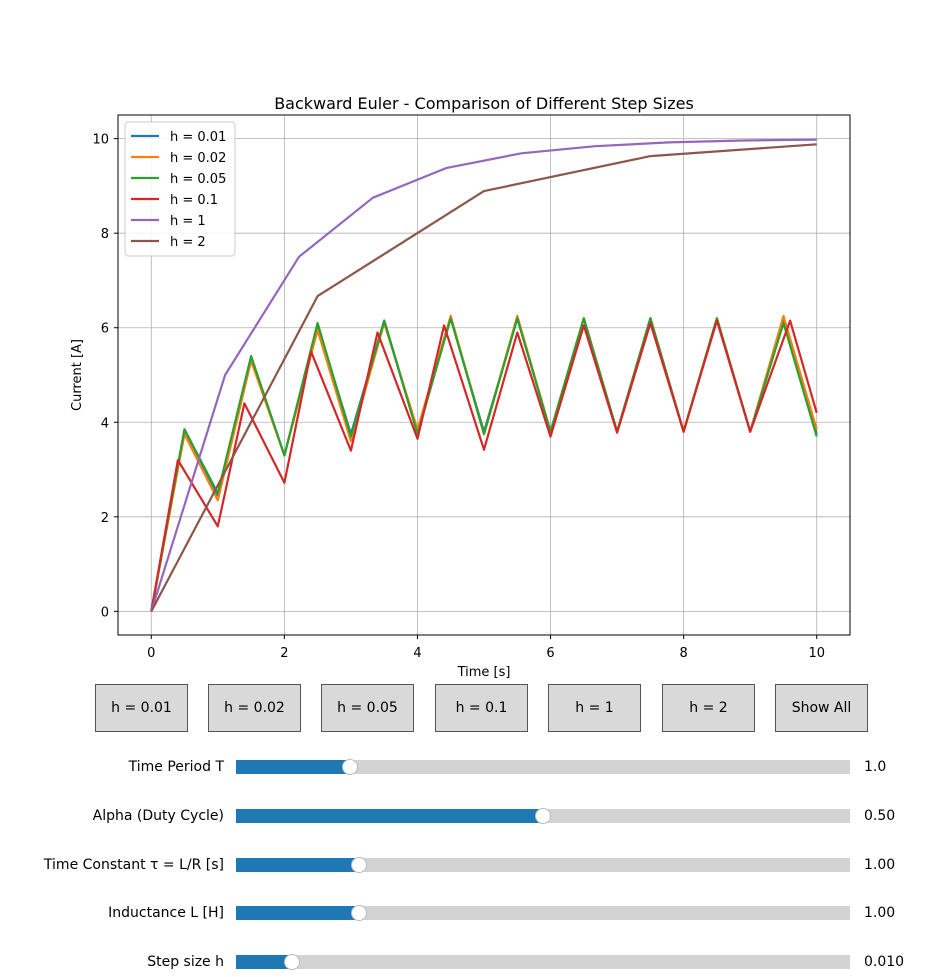 This screenshot has width=944, height=977. I want to click on x-tick-label: 2, so click(284, 653).